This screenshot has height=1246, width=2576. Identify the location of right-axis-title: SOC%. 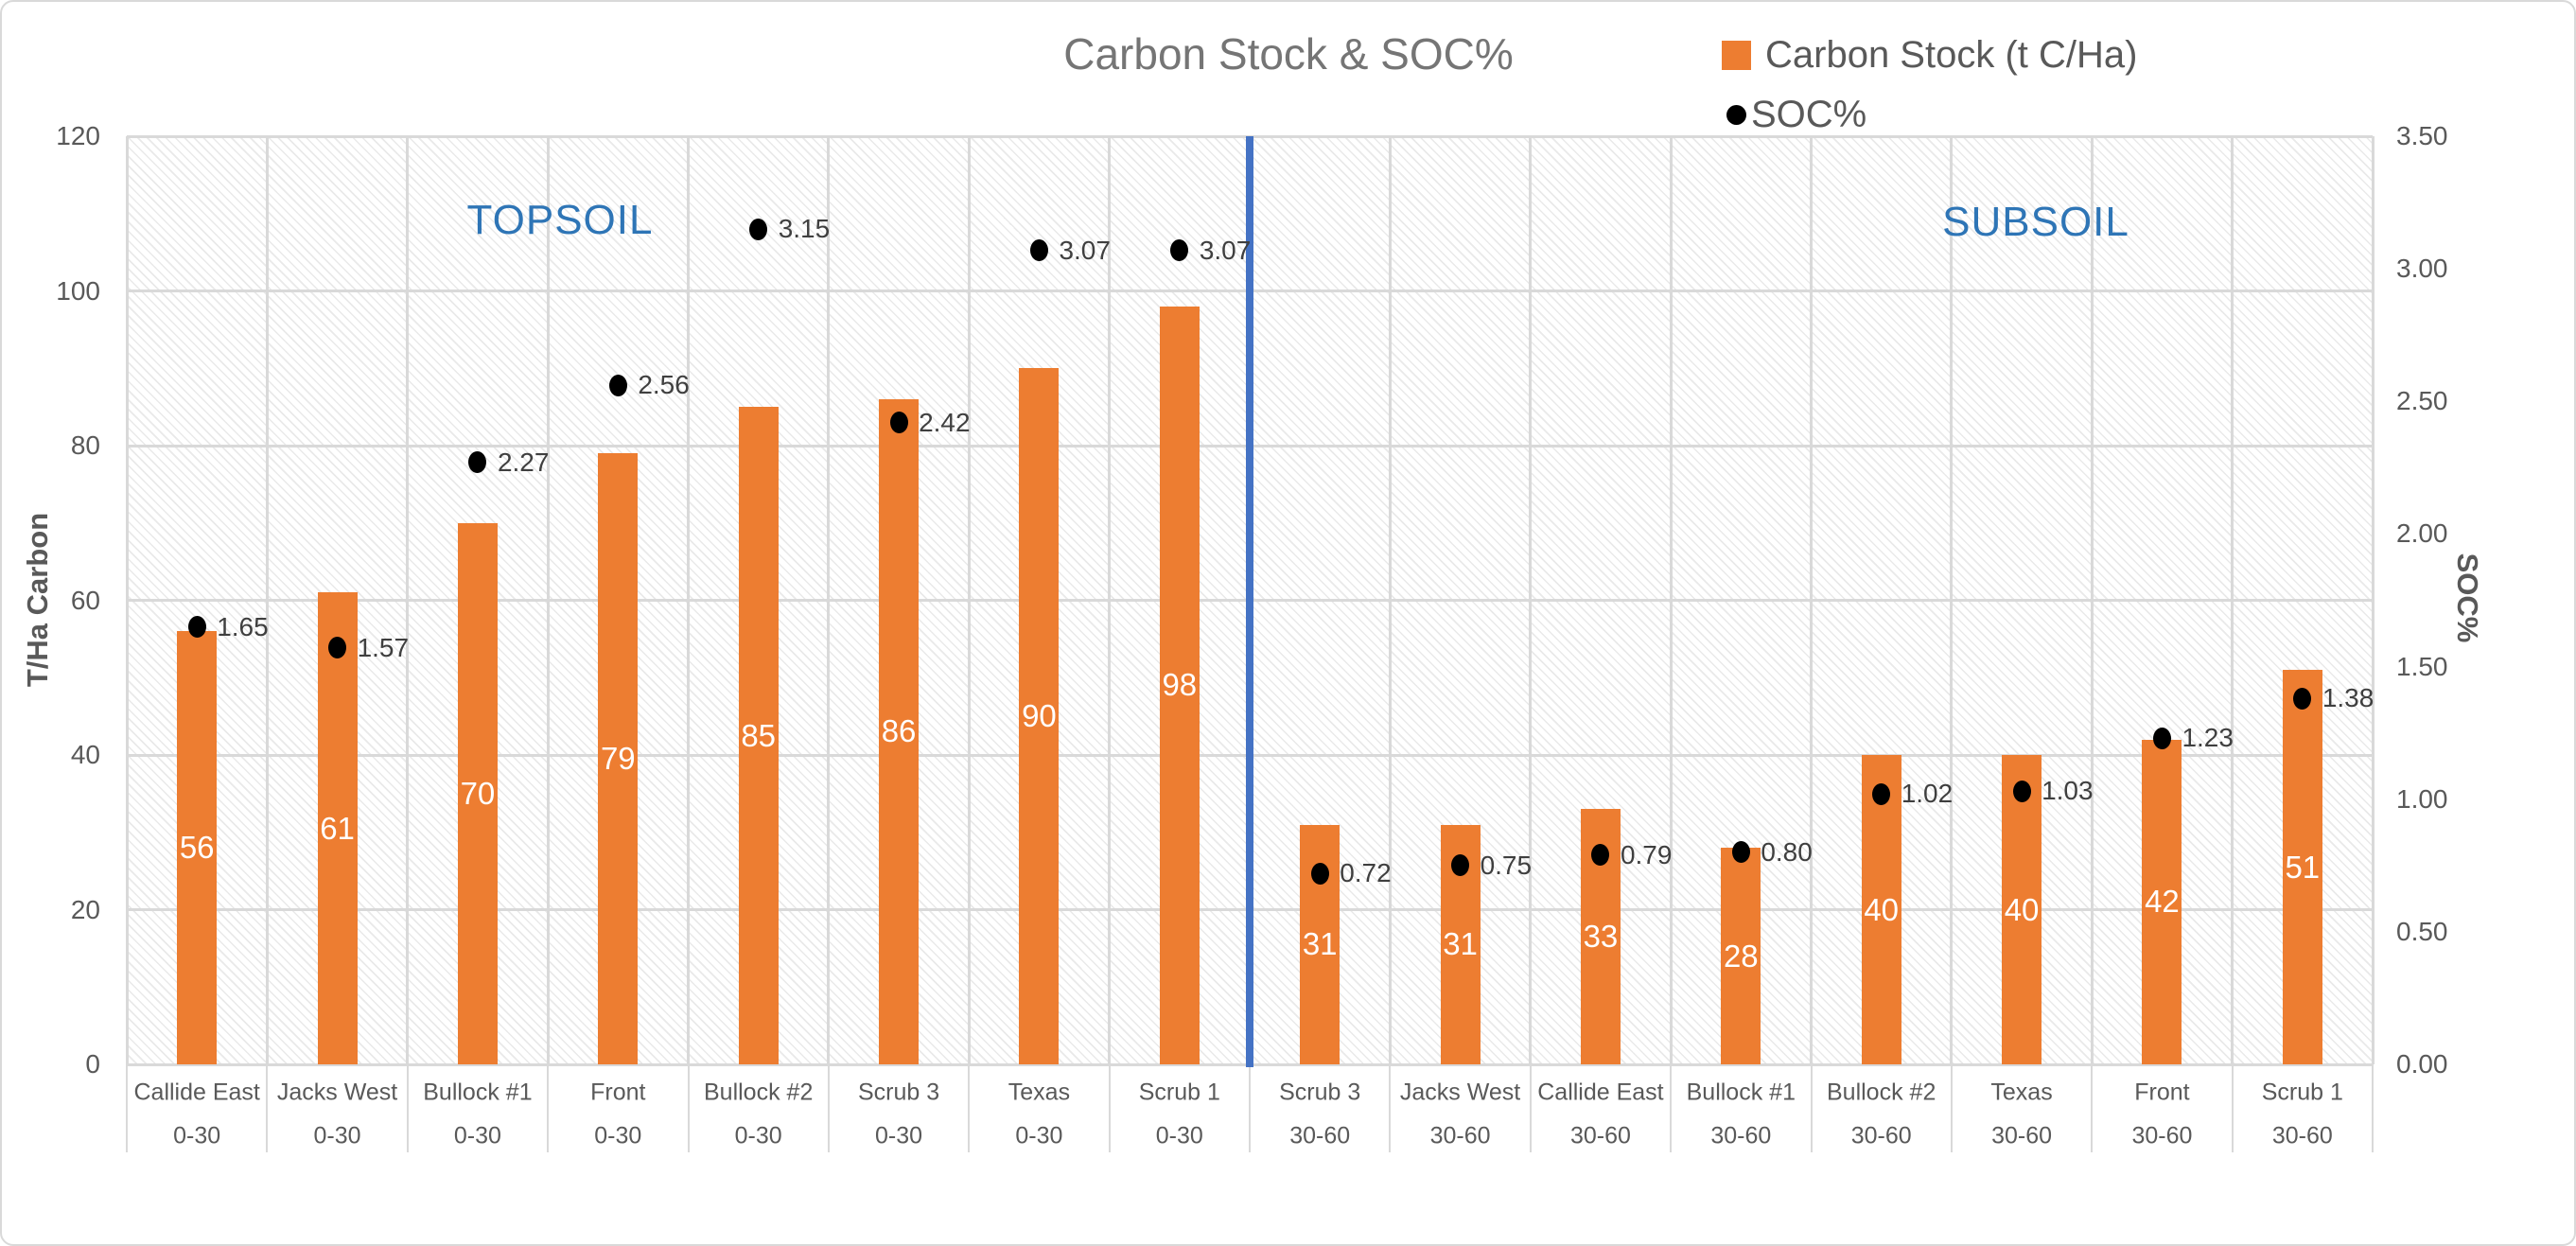
(2467, 598).